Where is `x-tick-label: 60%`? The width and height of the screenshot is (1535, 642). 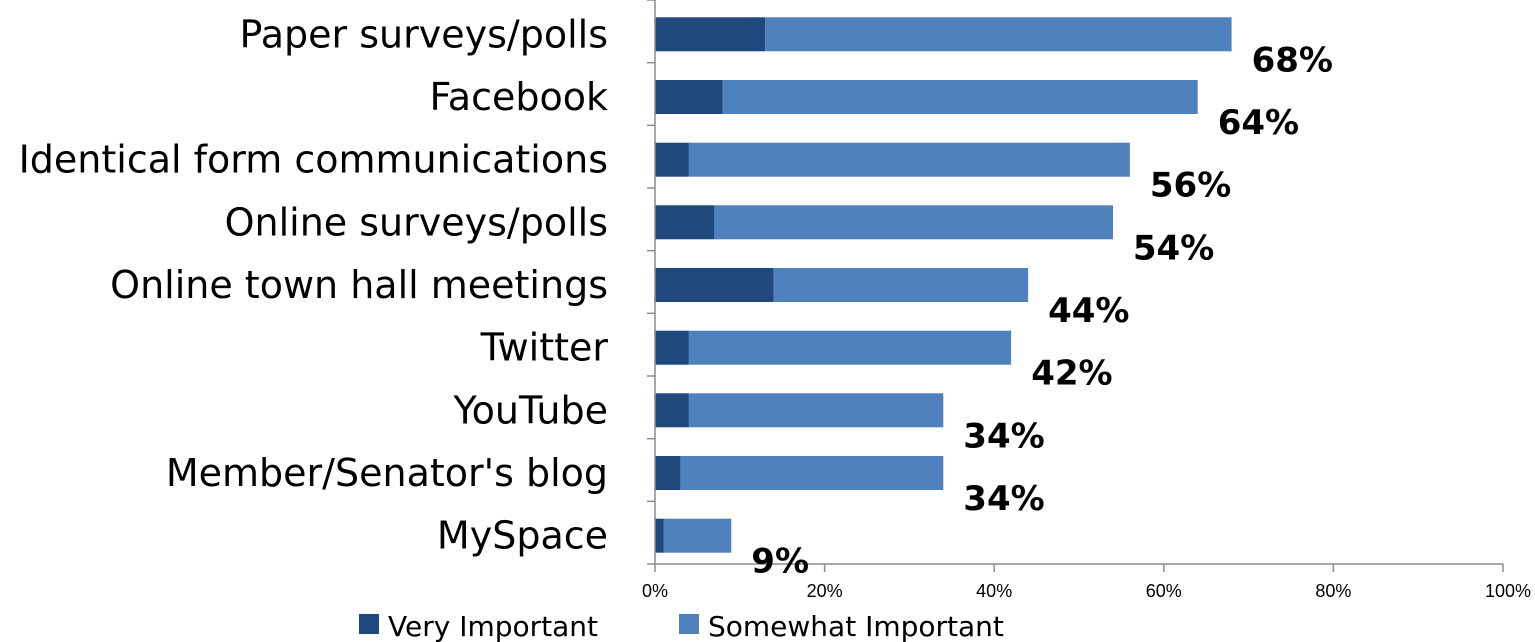 x-tick-label: 60% is located at coordinates (1164, 591).